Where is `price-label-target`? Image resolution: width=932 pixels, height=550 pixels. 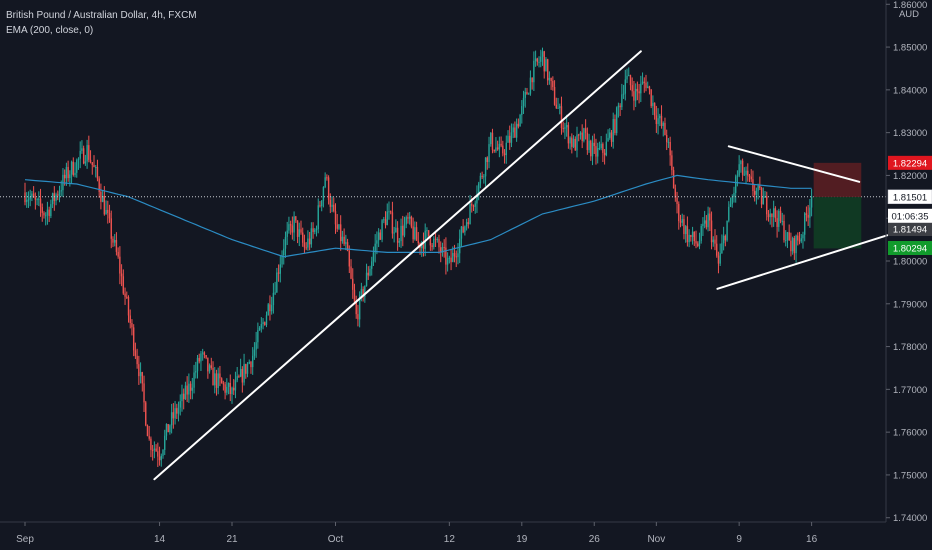
price-label-target is located at coordinates (910, 248).